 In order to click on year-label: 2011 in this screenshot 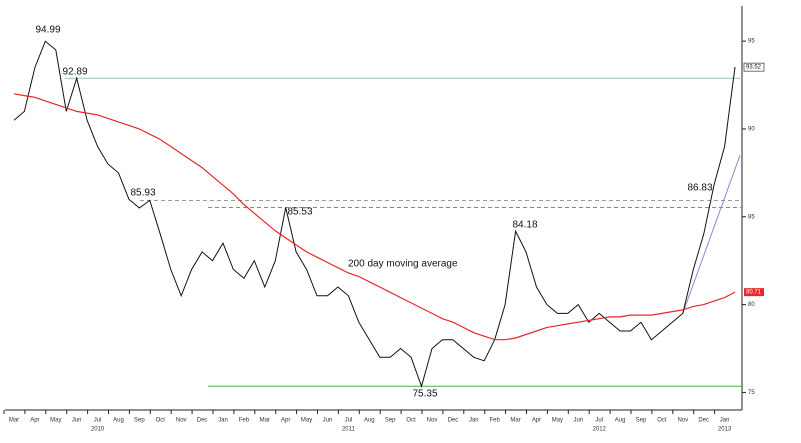, I will do `click(349, 430)`.